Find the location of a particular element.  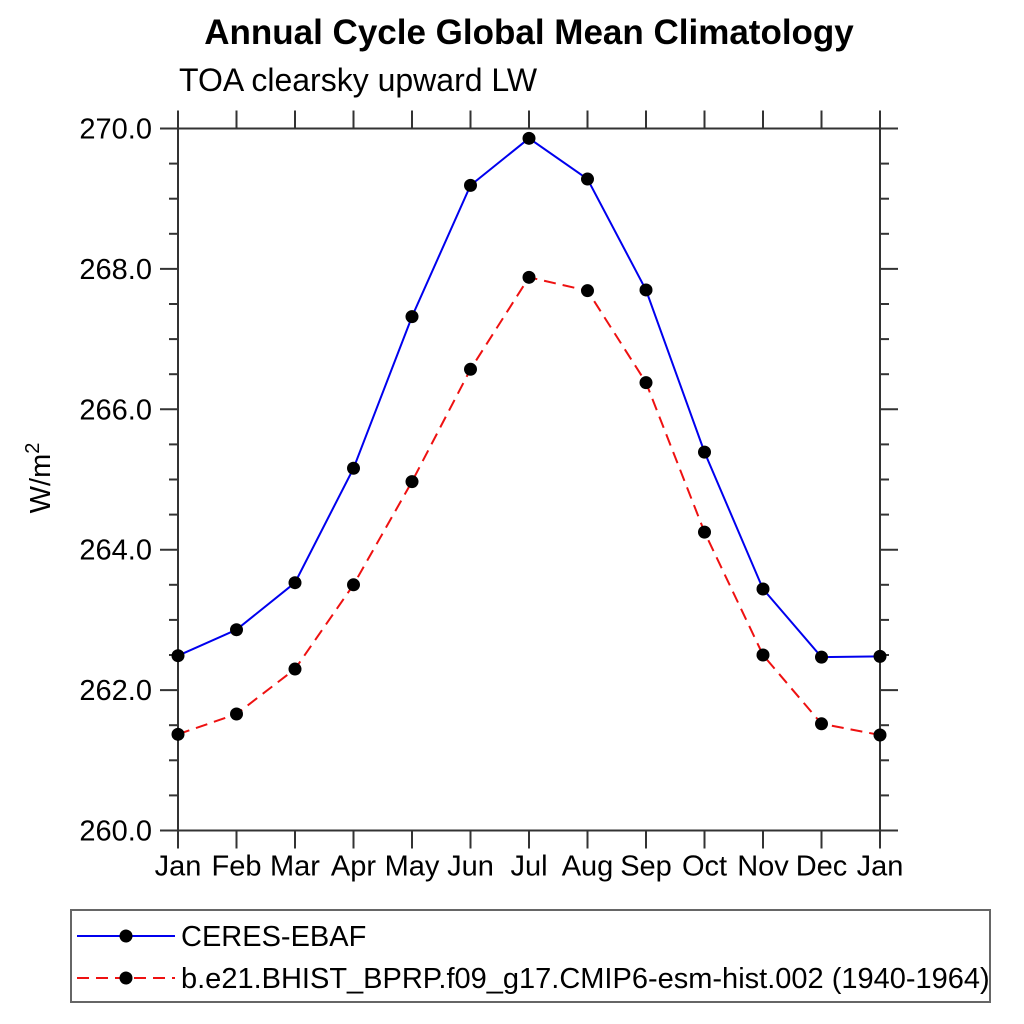

y-tick-label: 268.0 is located at coordinates (115, 270).